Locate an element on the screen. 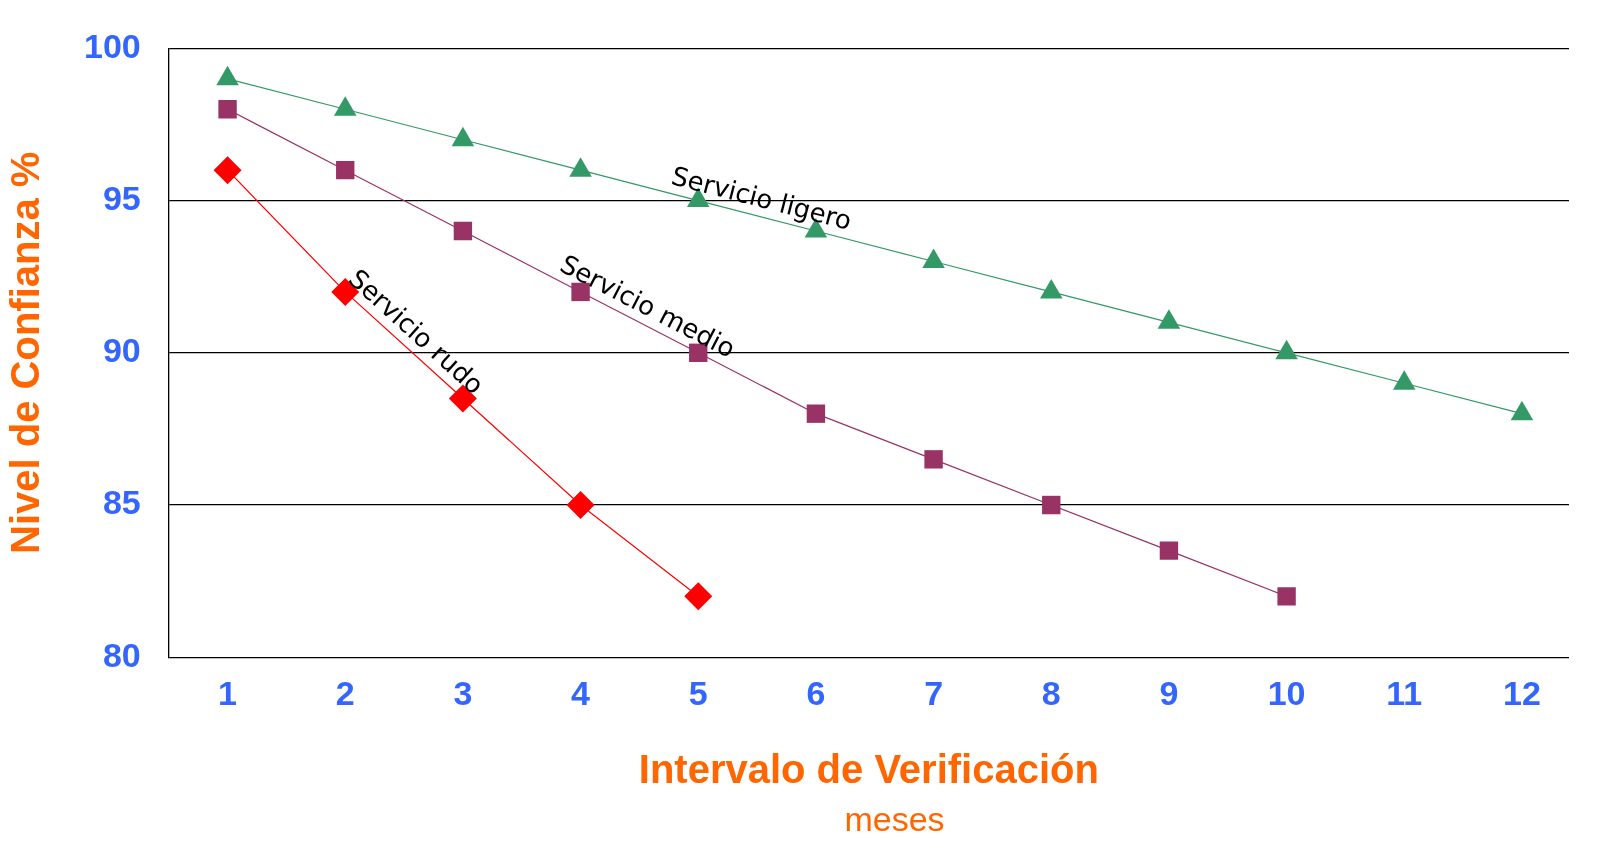 The height and width of the screenshot is (852, 1609). x-axis-title: Intervalo de Verificación is located at coordinates (868, 769).